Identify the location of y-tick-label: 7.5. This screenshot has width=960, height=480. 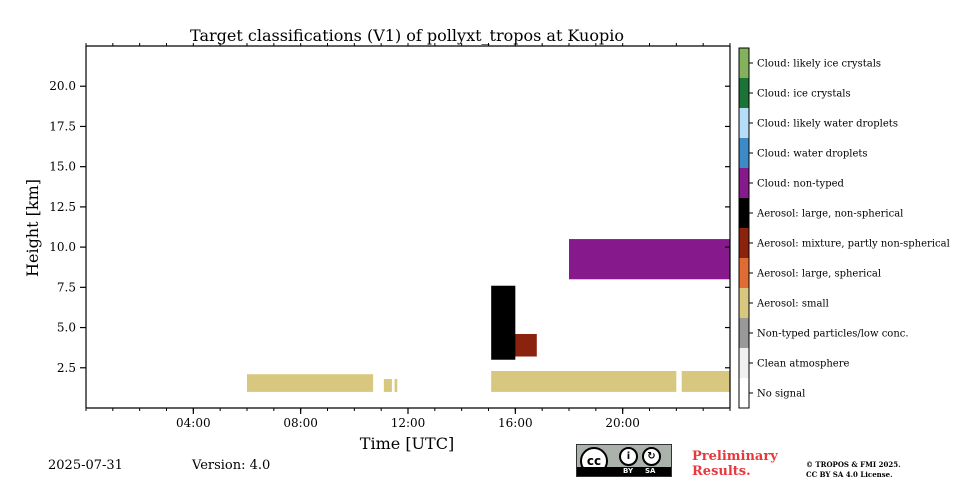
(66, 287).